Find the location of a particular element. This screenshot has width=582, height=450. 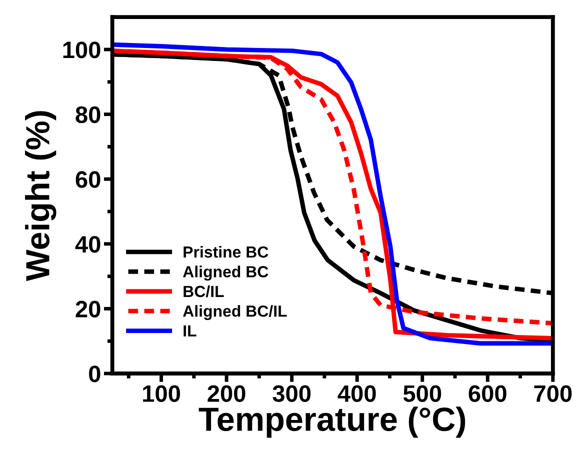

legend-label: Pristine BC is located at coordinates (226, 252).